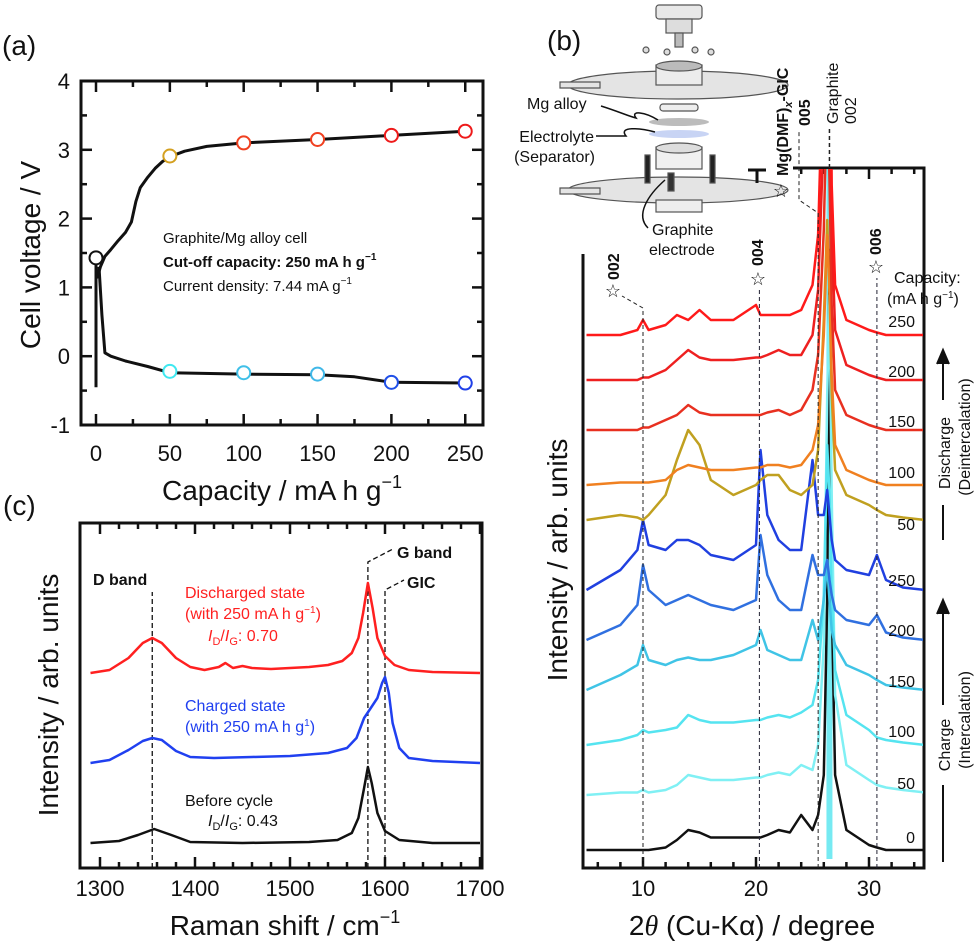  What do you see at coordinates (385, 888) in the screenshot?
I see `x-tick-label: 1600` at bounding box center [385, 888].